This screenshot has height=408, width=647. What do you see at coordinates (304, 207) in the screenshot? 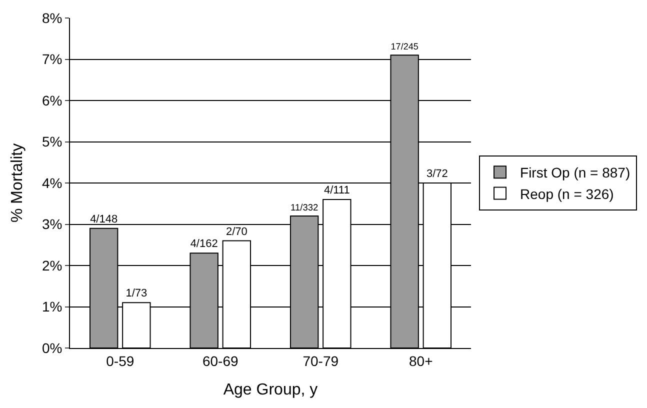
I see `data-label: 11/332` at bounding box center [304, 207].